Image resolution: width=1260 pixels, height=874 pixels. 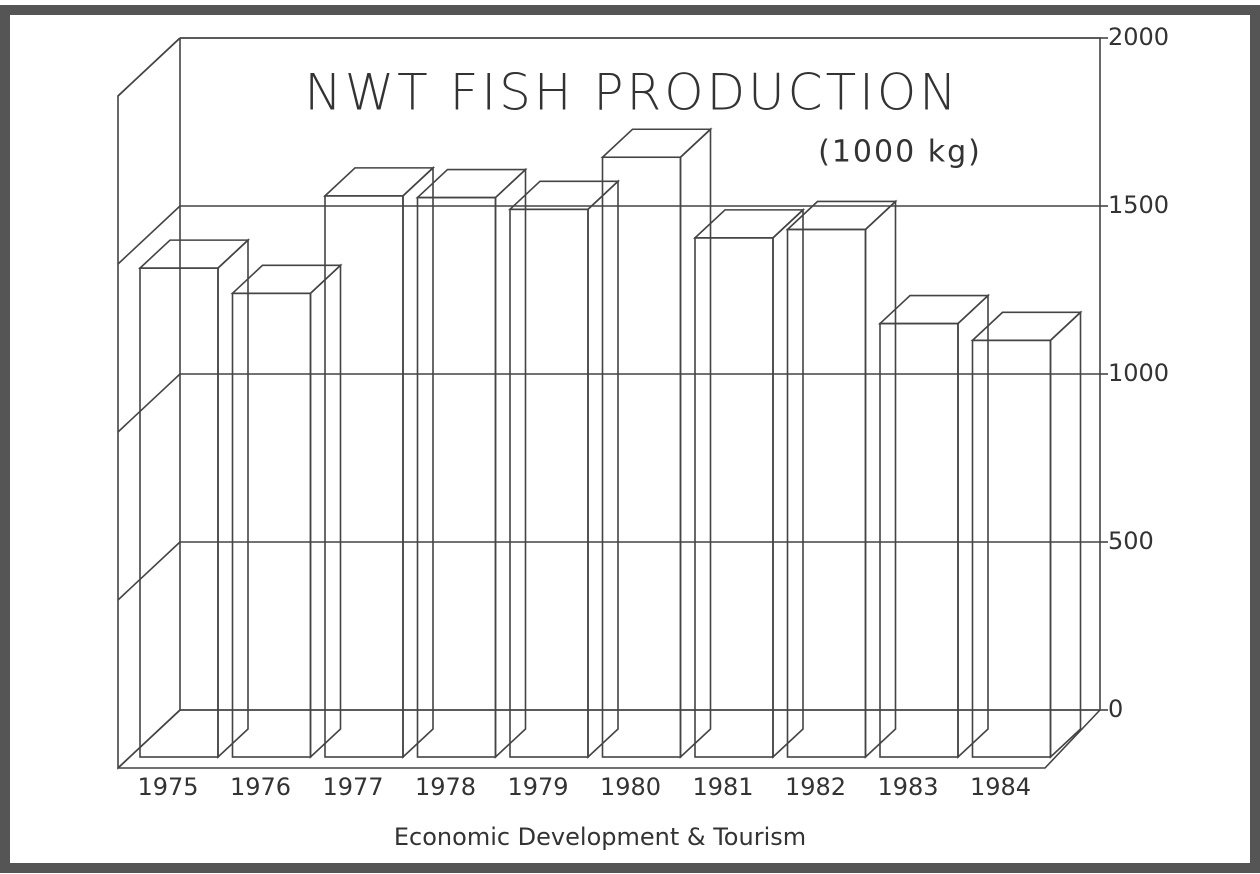 What do you see at coordinates (1138, 373) in the screenshot?
I see `y-tick-label: 1000` at bounding box center [1138, 373].